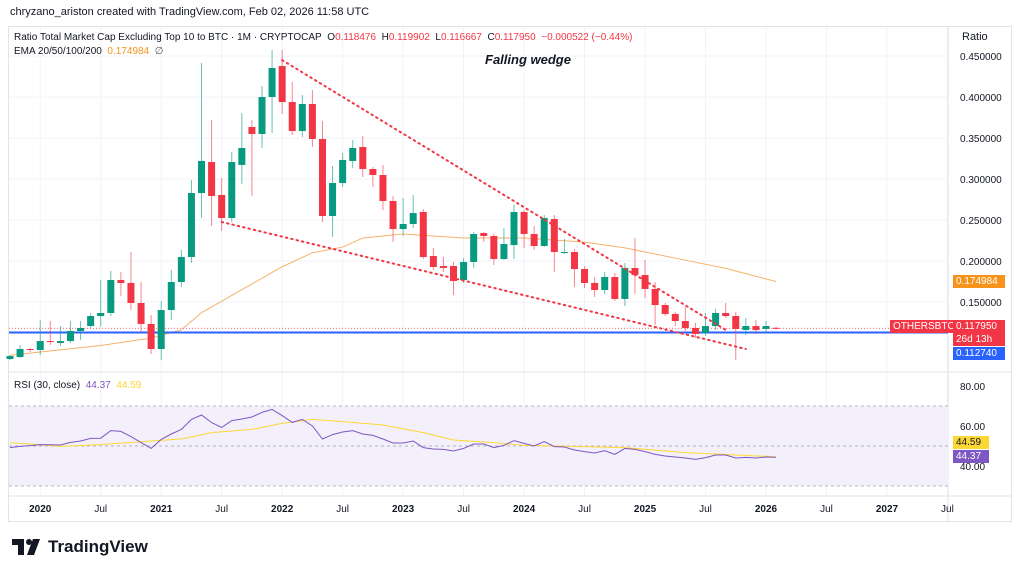  I want to click on high-value: 0.119902, so click(409, 37).